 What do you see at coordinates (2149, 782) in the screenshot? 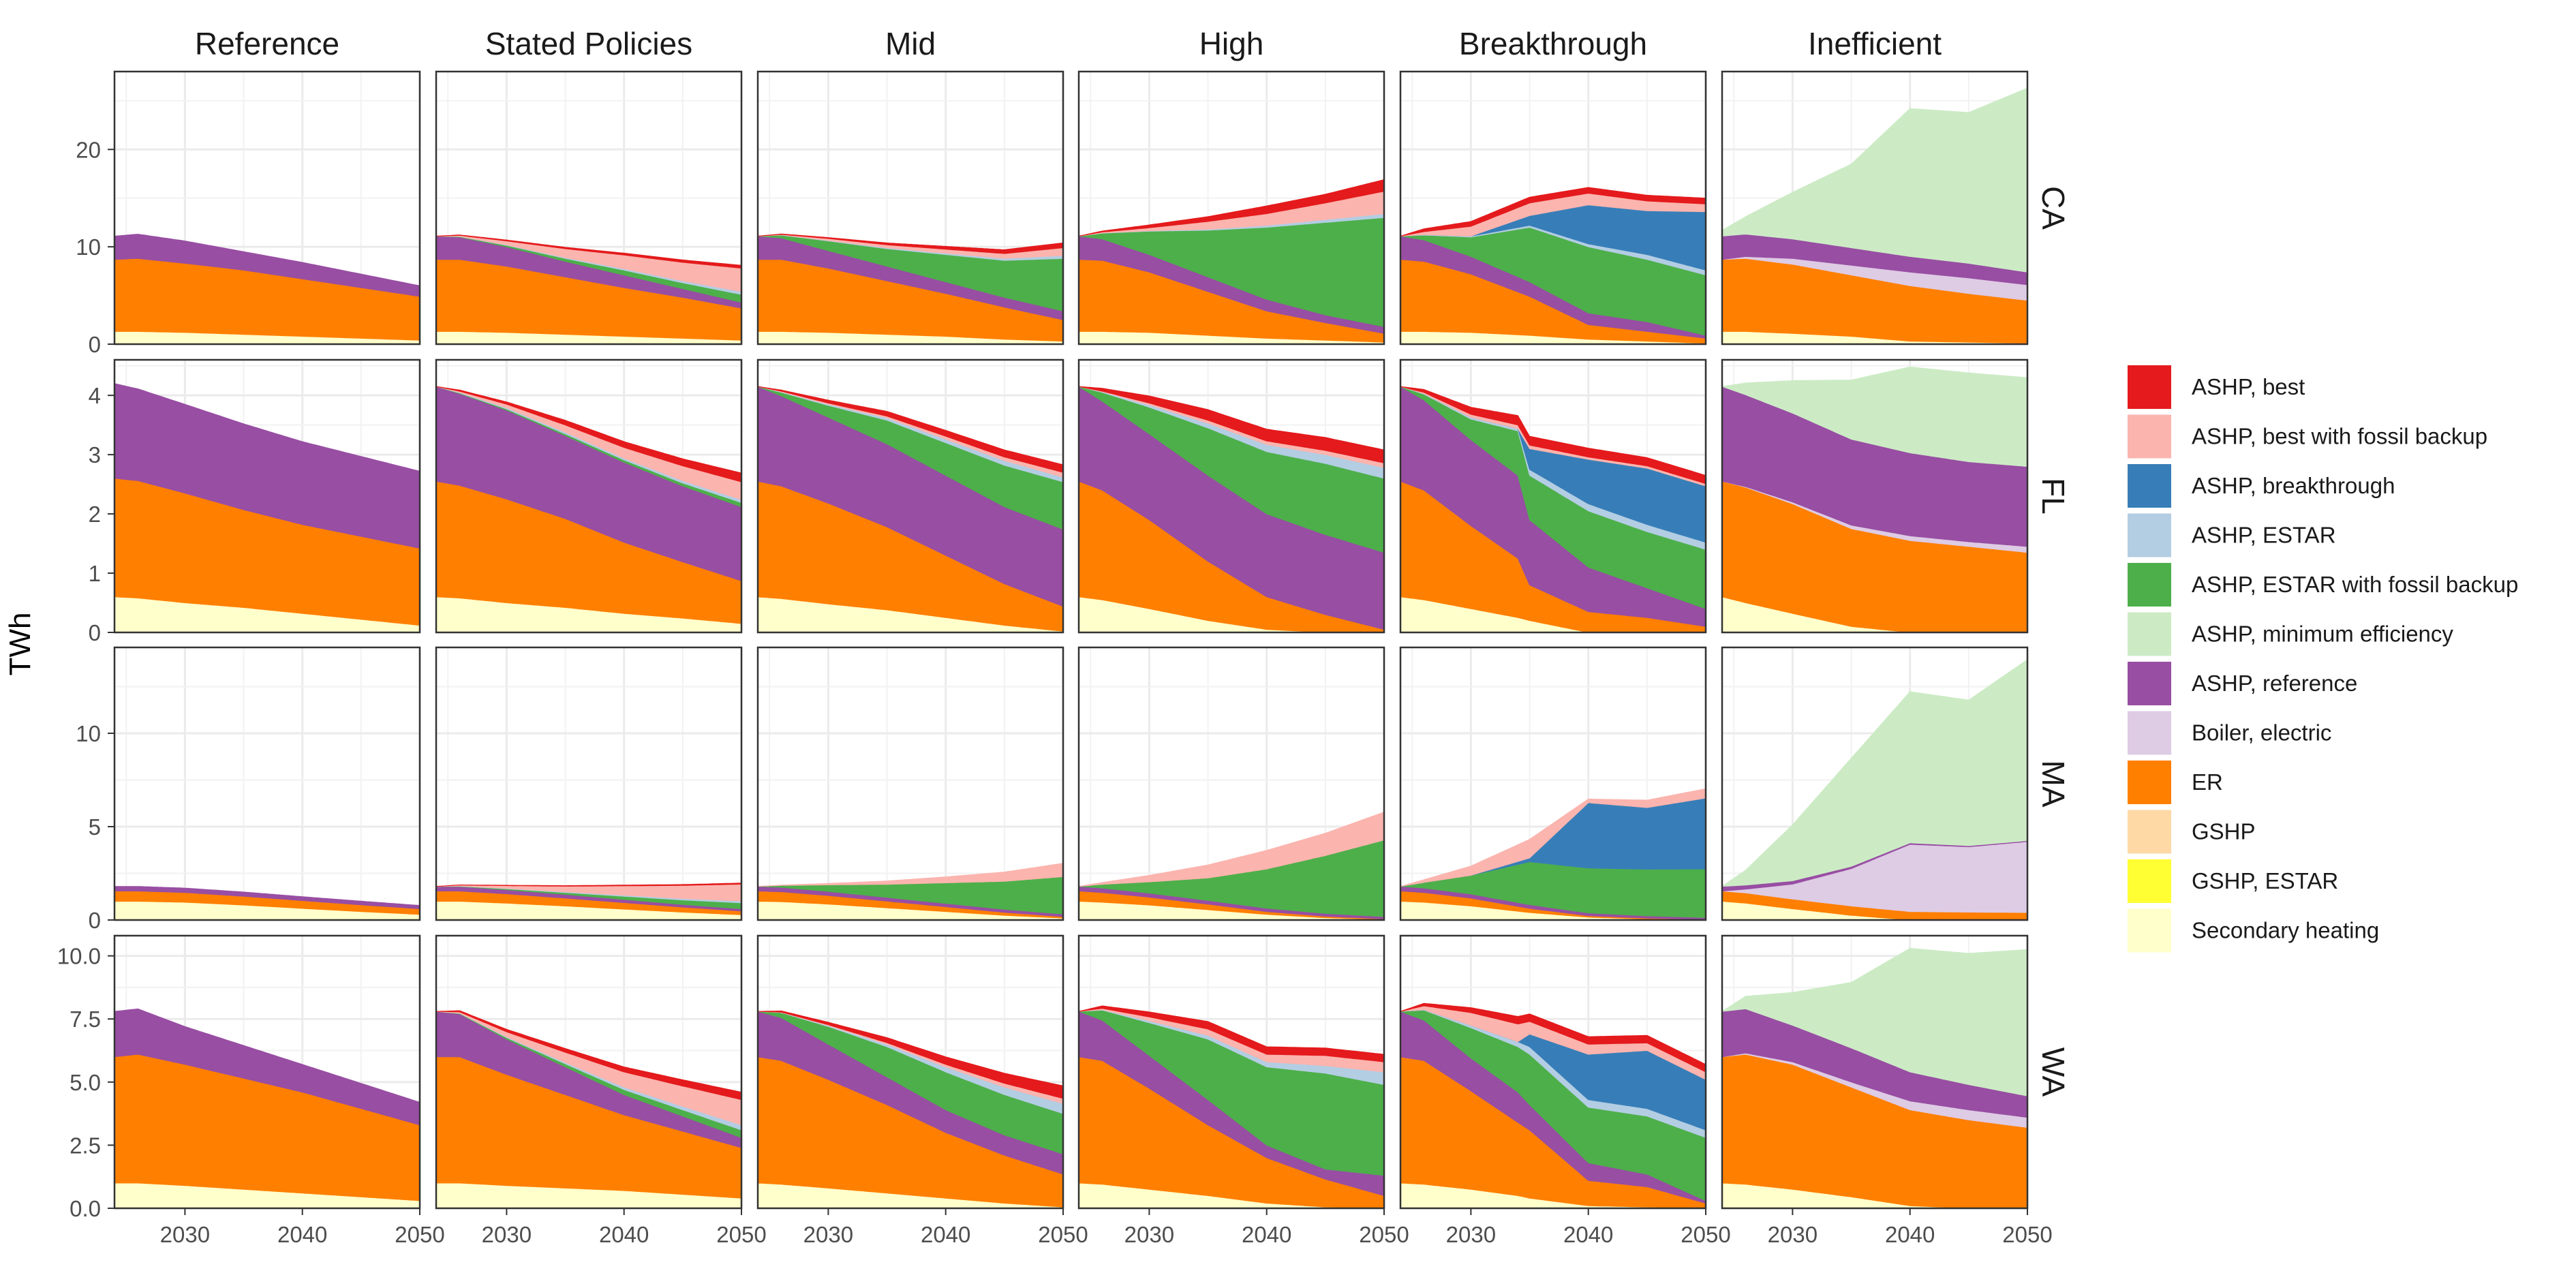
I see `legend-swatch-er` at bounding box center [2149, 782].